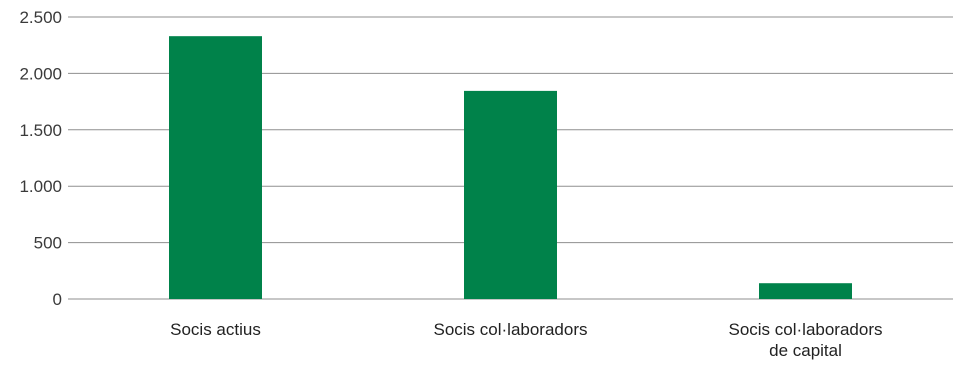 The image size is (953, 366). I want to click on y-tick-label: 1.000, so click(40, 186).